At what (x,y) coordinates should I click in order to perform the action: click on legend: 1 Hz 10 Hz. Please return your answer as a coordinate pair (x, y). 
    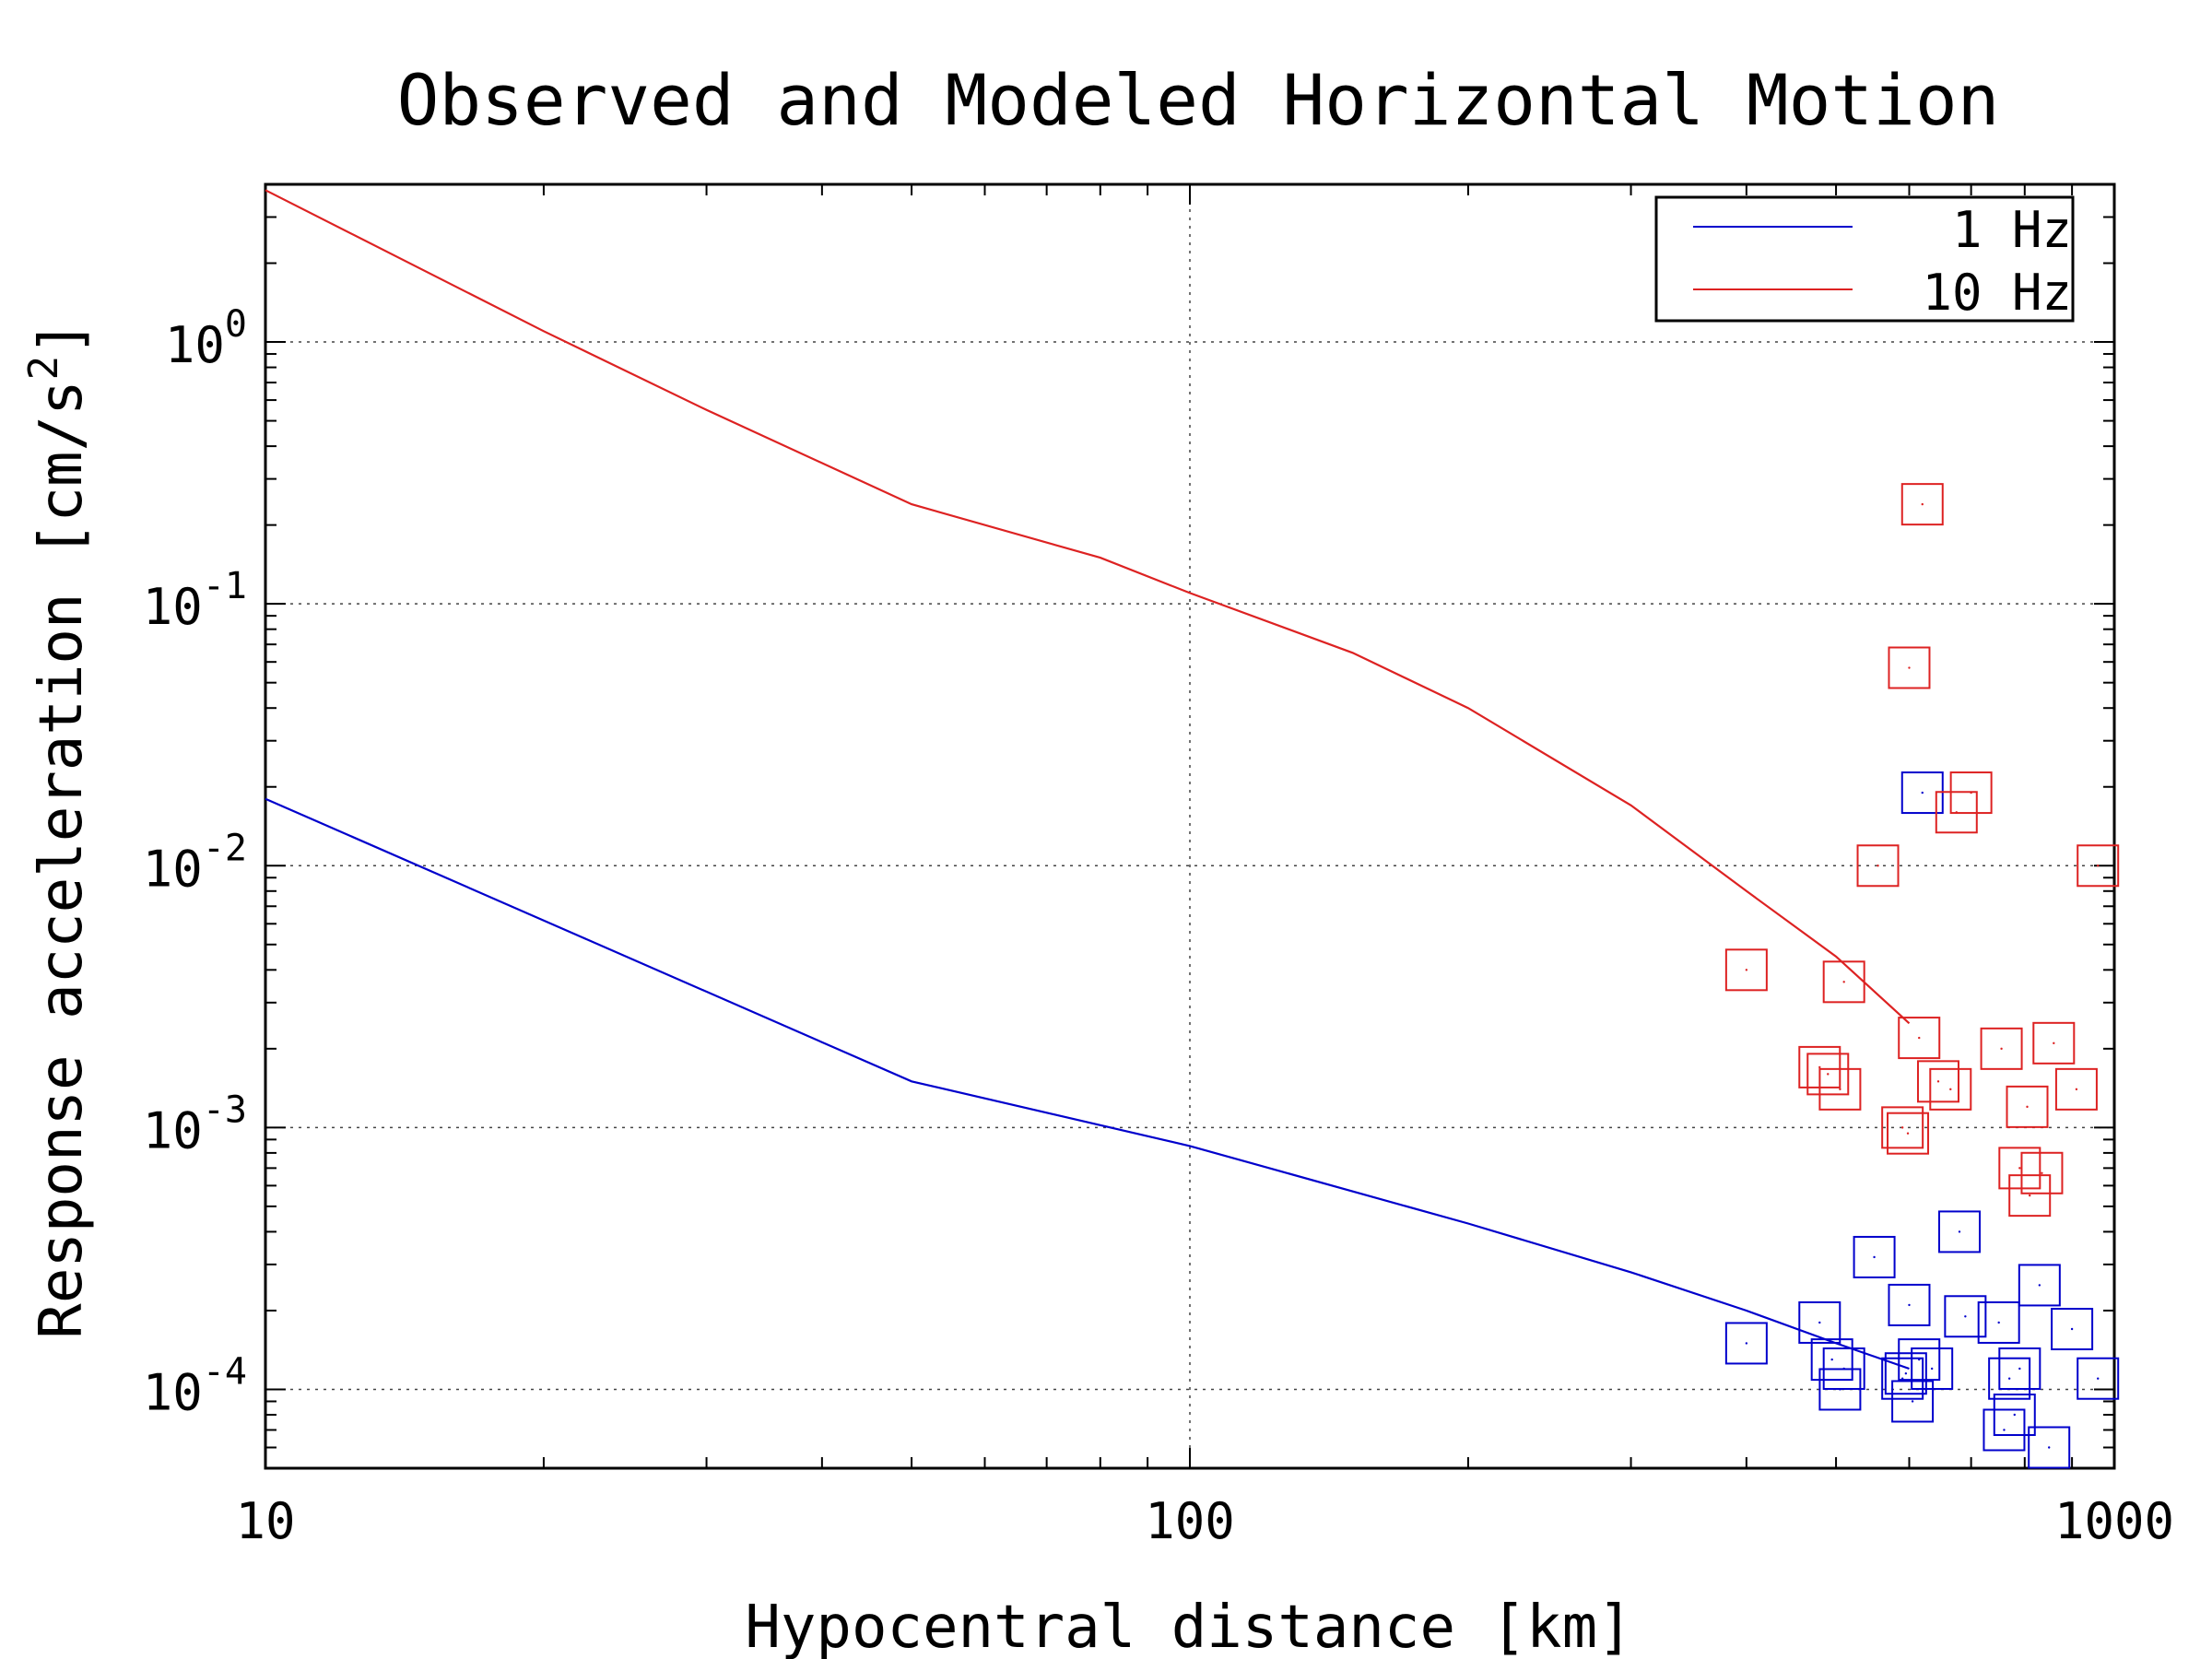
    Looking at the image, I should click on (1864, 259).